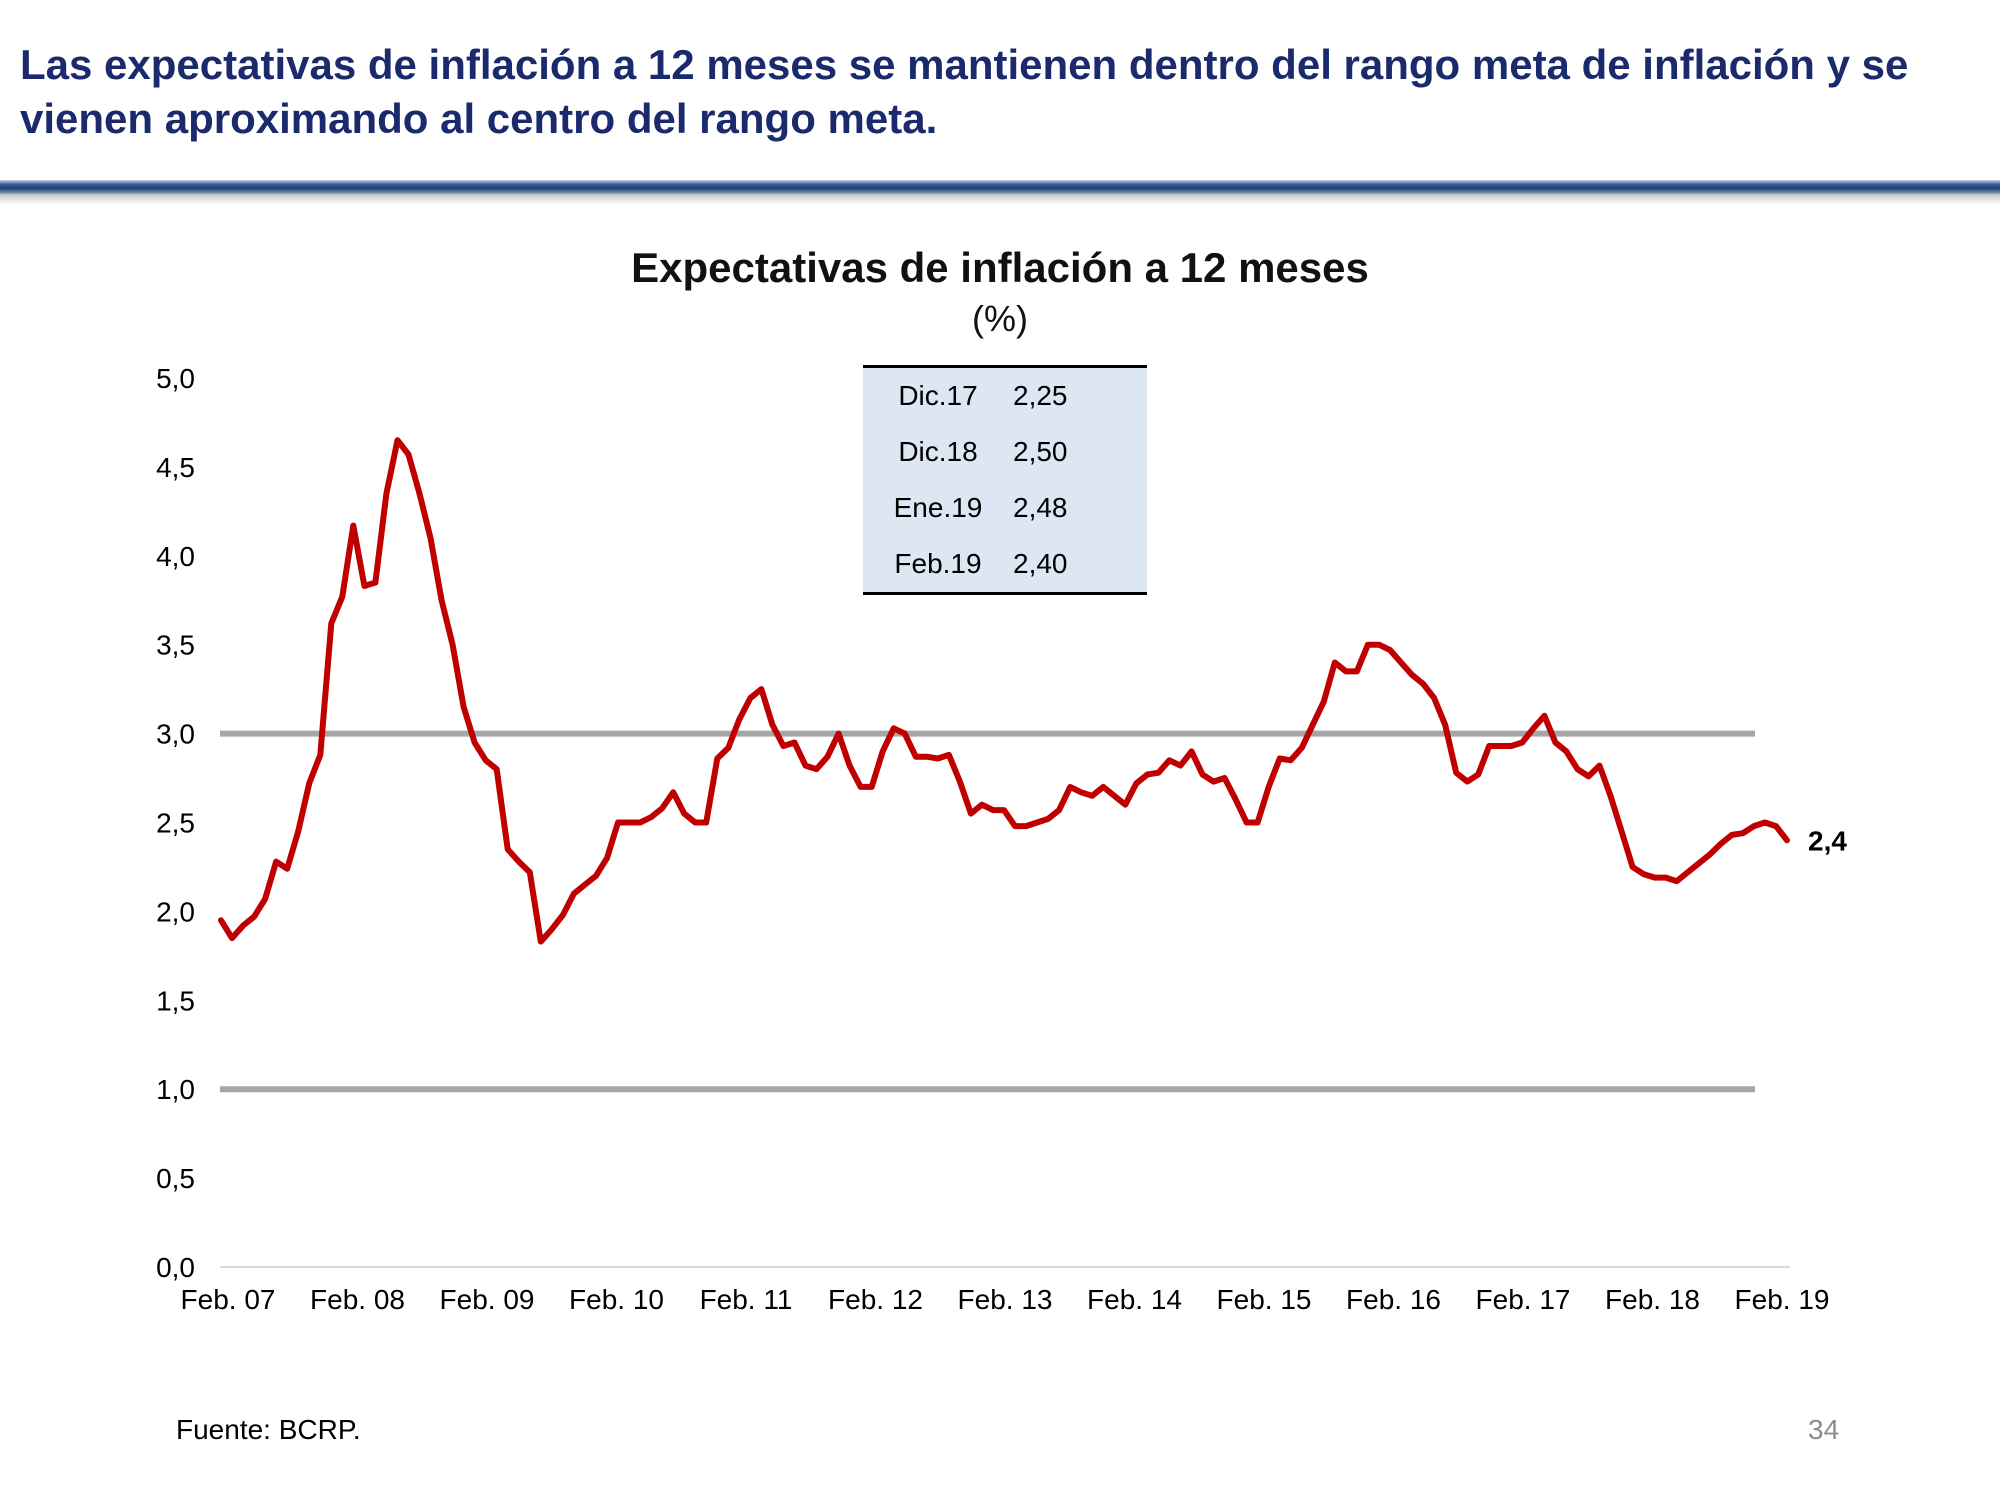 The width and height of the screenshot is (2000, 1500). What do you see at coordinates (938, 451) in the screenshot?
I see `table-row-label: Dic.18` at bounding box center [938, 451].